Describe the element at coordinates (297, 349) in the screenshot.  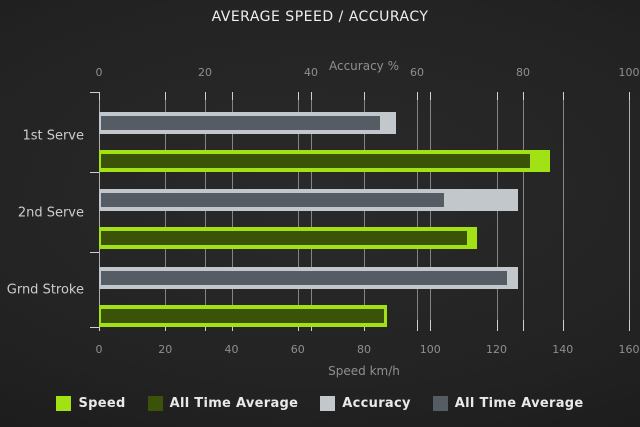
I see `bottom-axis-tick-label: 60` at that location.